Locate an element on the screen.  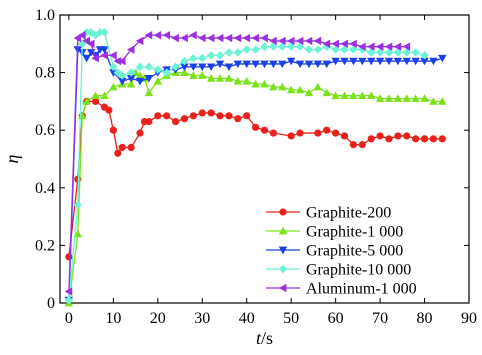
x-tick-label: 30 is located at coordinates (202, 318).